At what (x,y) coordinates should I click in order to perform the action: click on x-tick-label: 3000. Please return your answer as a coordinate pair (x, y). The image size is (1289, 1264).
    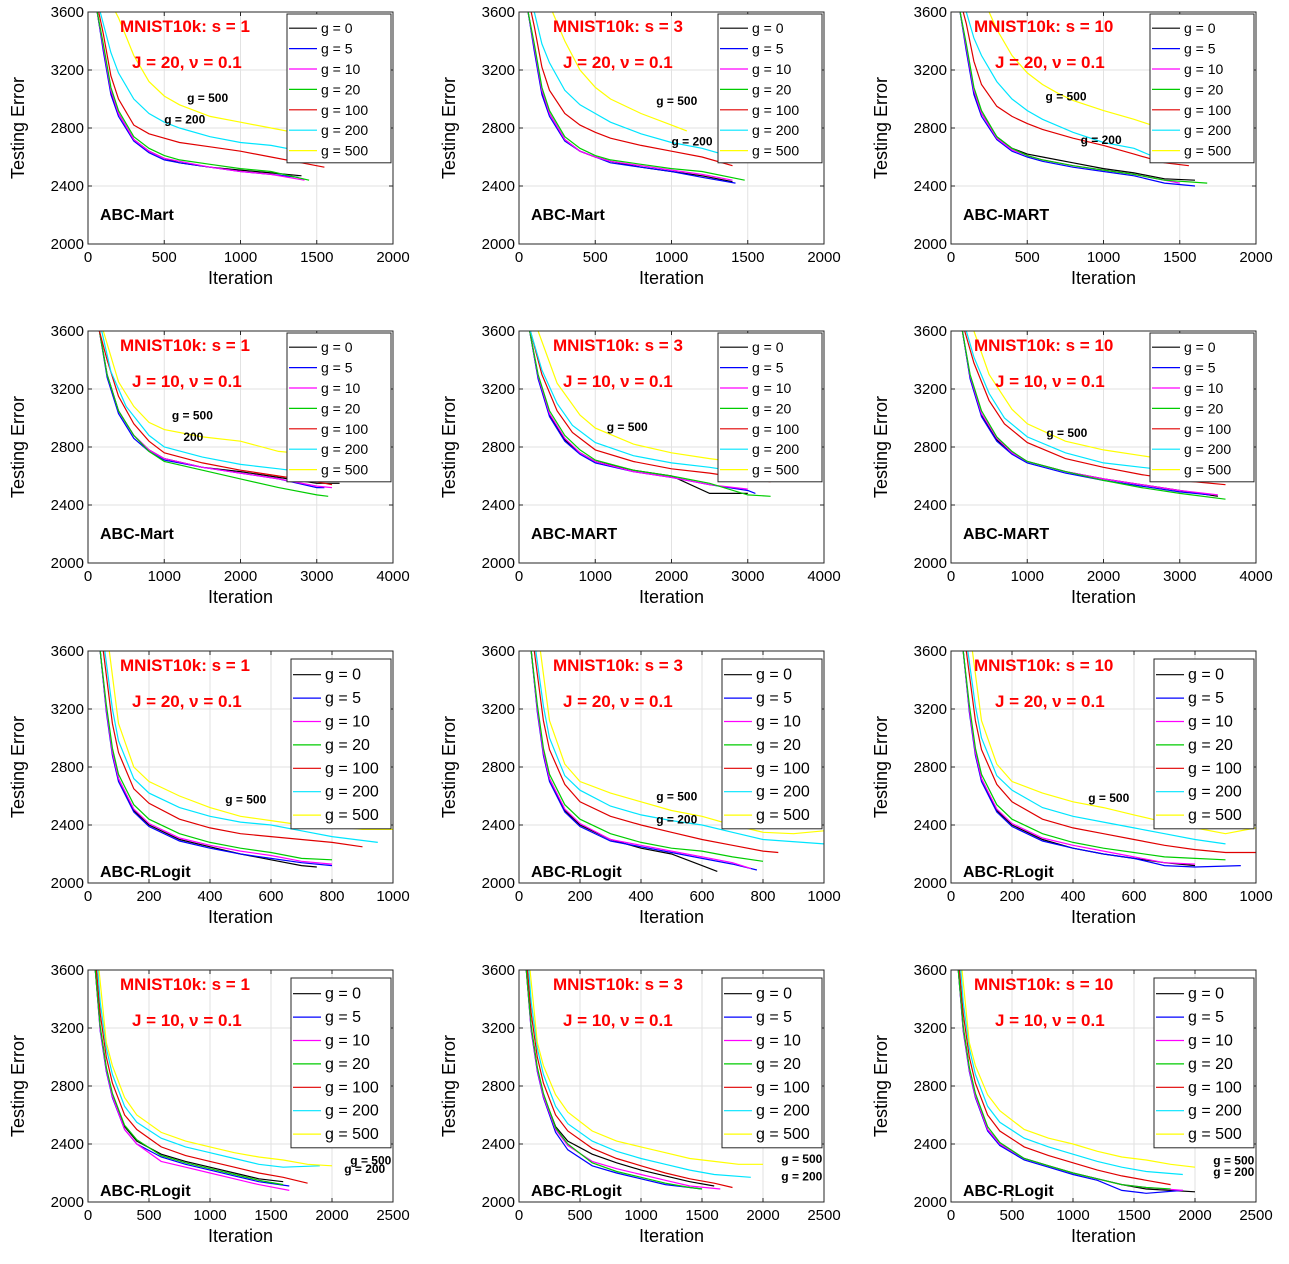
    Looking at the image, I should click on (747, 576).